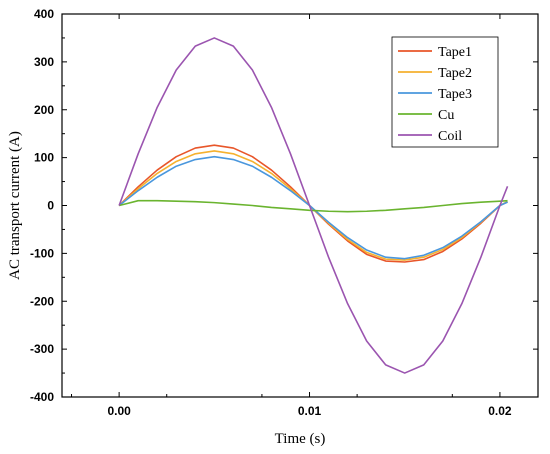  What do you see at coordinates (455, 73) in the screenshot?
I see `legend-label: Tape2` at bounding box center [455, 73].